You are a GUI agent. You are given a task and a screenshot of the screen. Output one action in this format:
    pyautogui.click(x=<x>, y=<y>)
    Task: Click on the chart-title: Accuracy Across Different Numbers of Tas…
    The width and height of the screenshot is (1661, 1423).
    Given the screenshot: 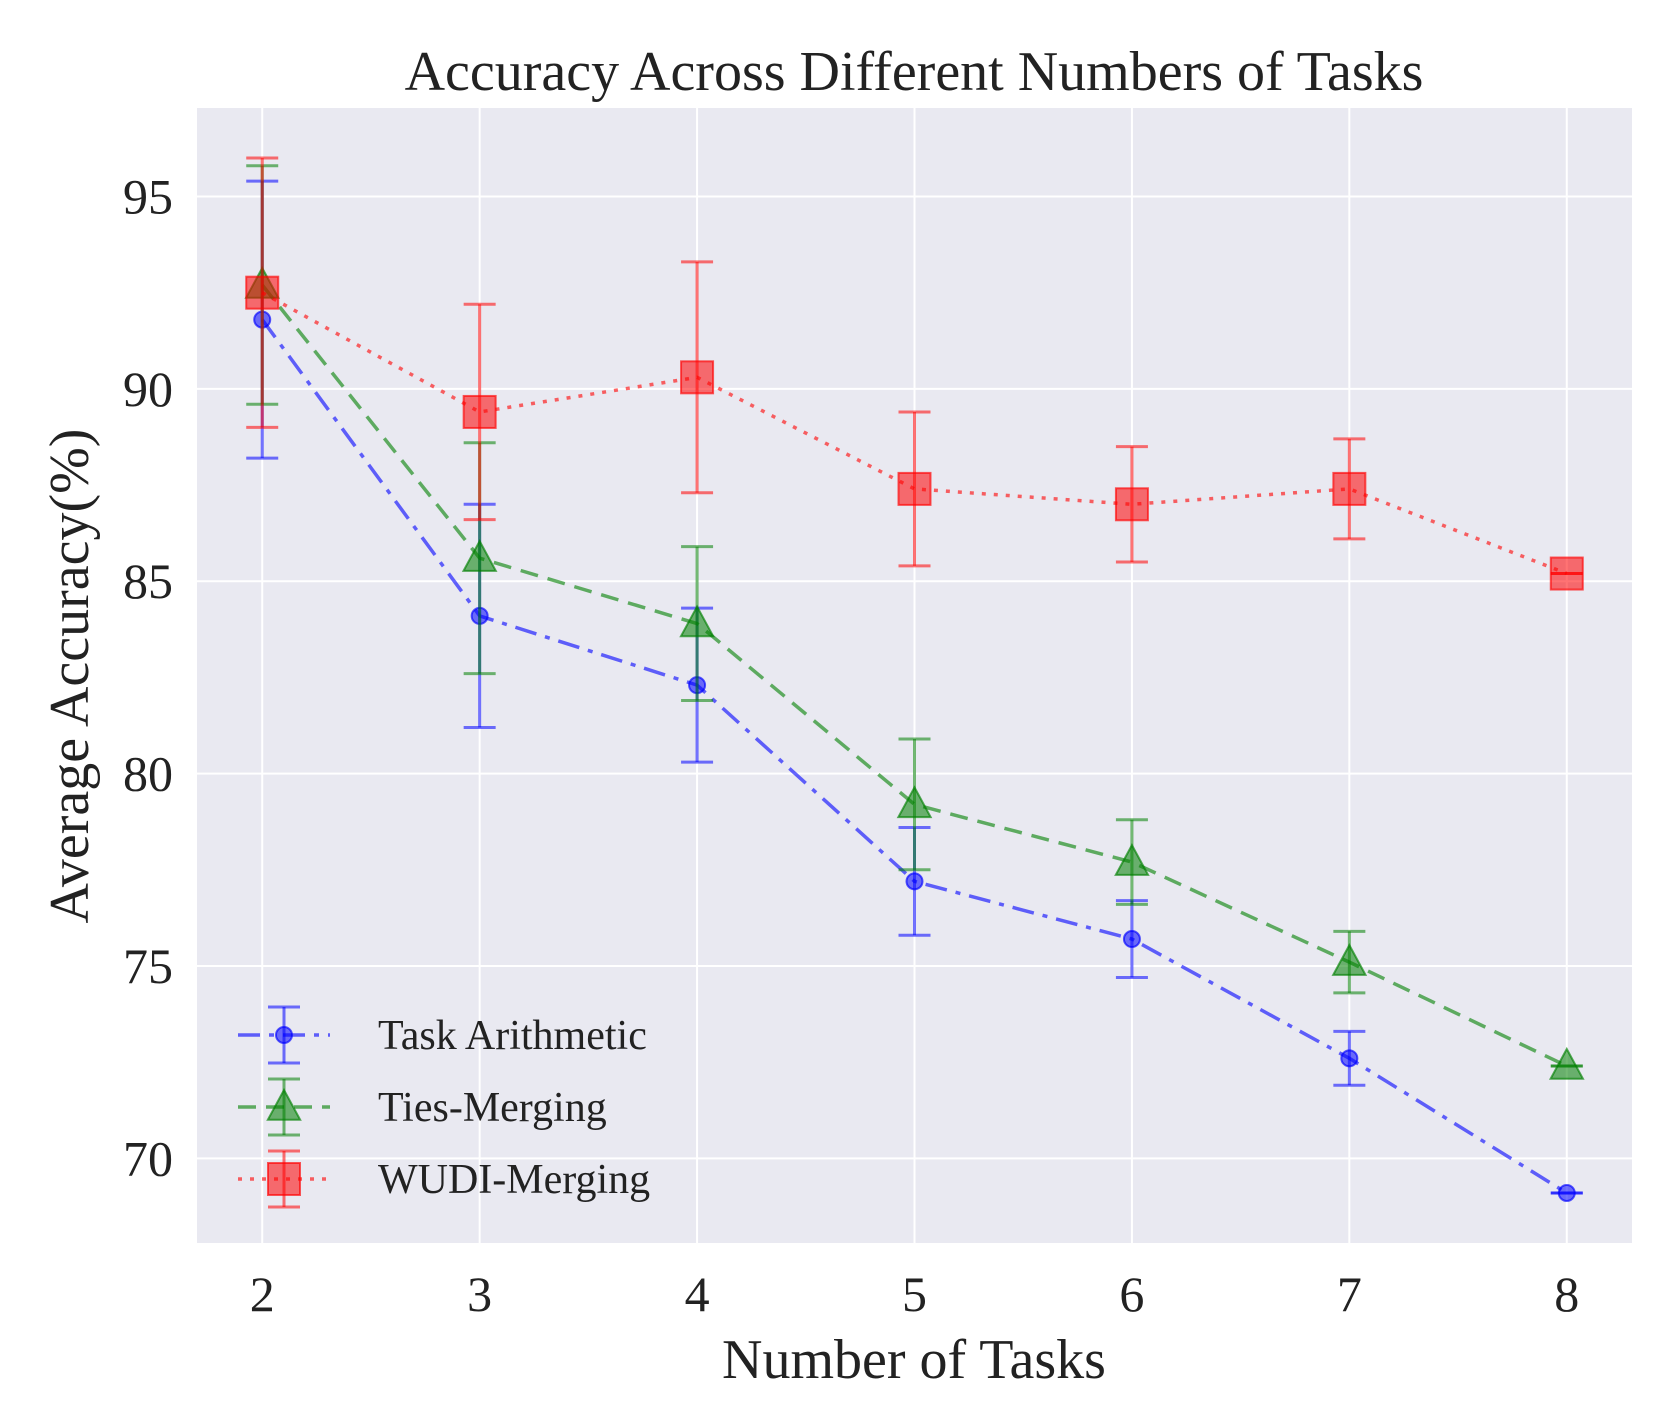 What is the action you would take?
    pyautogui.click(x=914, y=72)
    